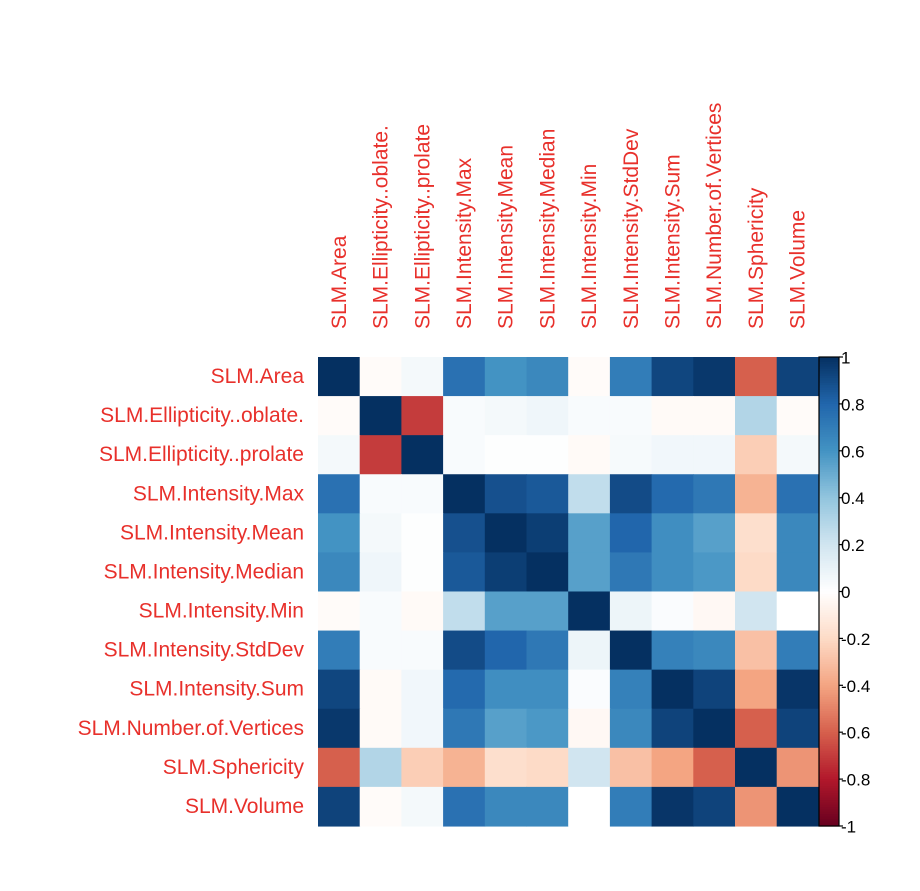  Describe the element at coordinates (339, 282) in the screenshot. I see `column-label: SLM.Area` at that location.